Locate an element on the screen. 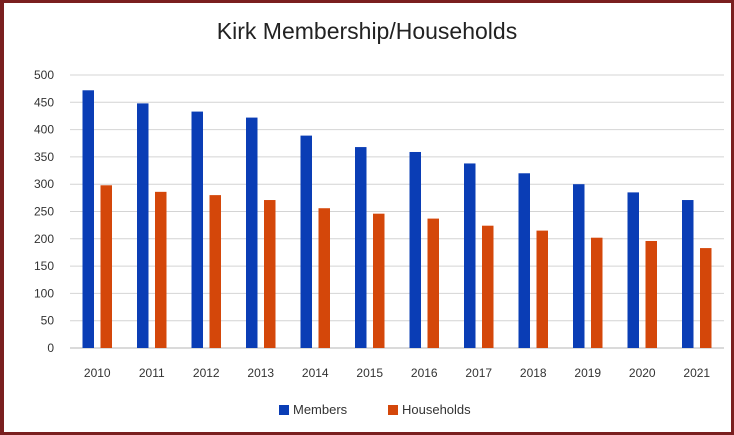 This screenshot has height=435, width=734. y-tick-label: 200 is located at coordinates (44, 239).